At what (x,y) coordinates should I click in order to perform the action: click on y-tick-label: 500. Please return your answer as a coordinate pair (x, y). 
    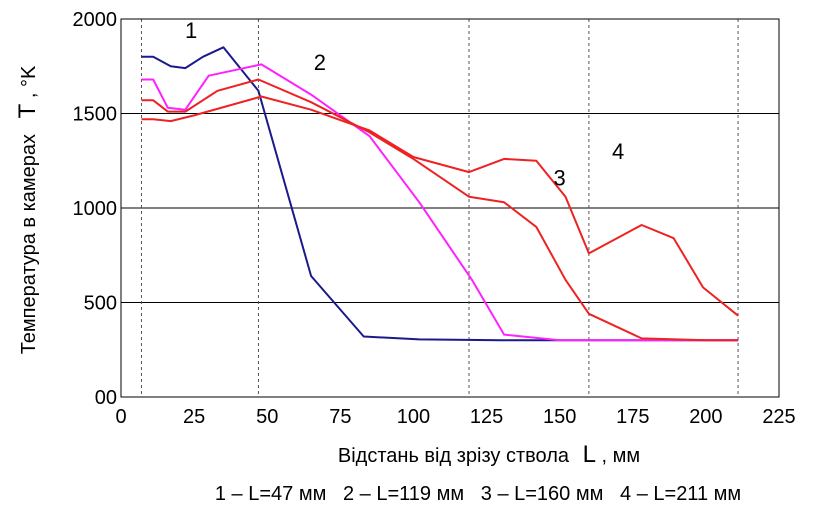
    Looking at the image, I should click on (100, 304).